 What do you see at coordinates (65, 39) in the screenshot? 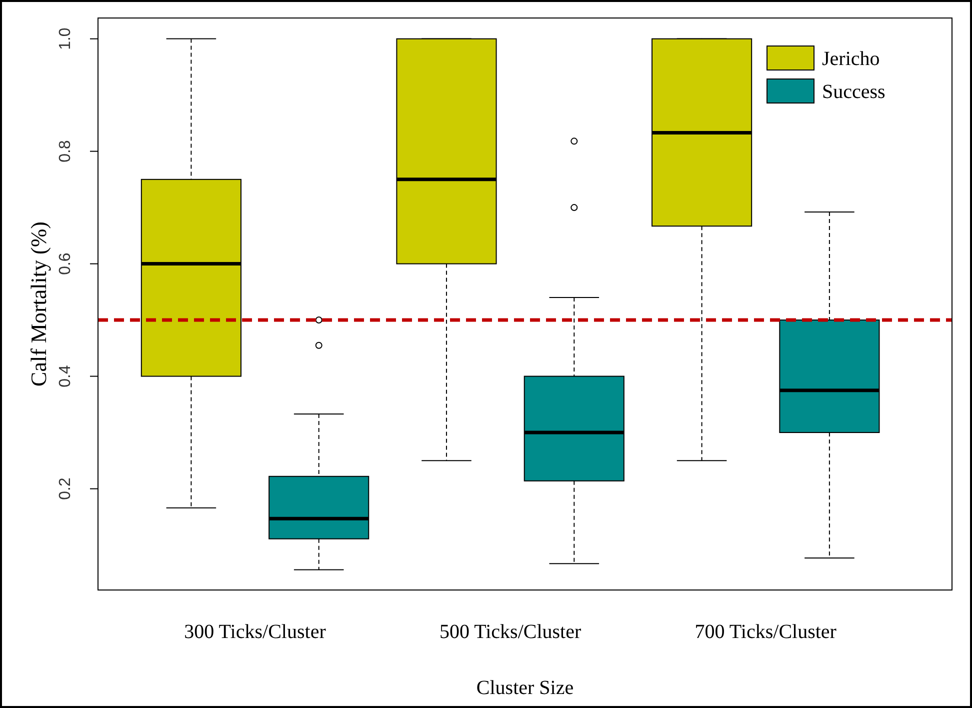
I see `y-tick-label: 1.0` at bounding box center [65, 39].